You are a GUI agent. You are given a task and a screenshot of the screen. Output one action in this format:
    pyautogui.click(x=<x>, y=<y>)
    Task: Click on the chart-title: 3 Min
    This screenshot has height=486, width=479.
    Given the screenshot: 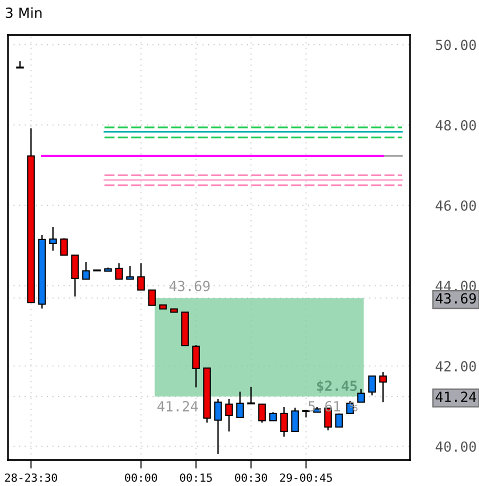 What is the action you would take?
    pyautogui.click(x=24, y=12)
    